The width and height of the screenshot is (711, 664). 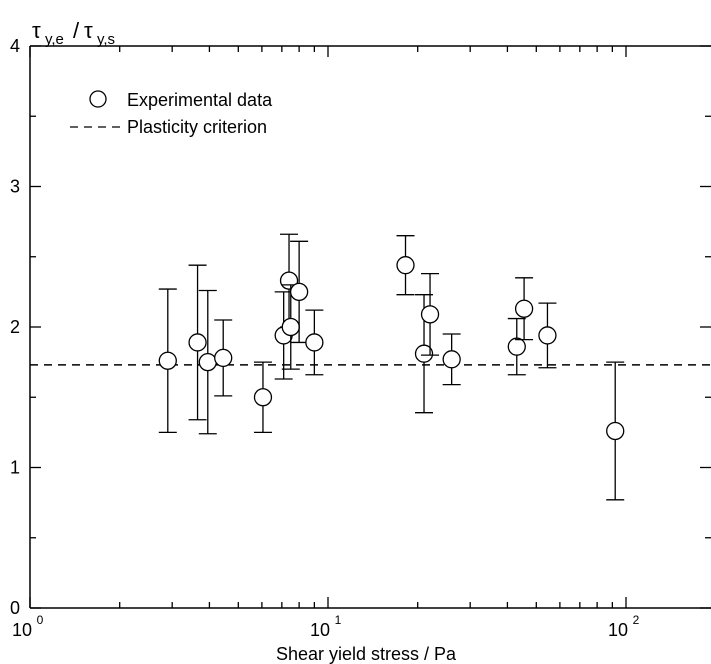 I want to click on legend-label-experimental: Experimental data, so click(x=200, y=100).